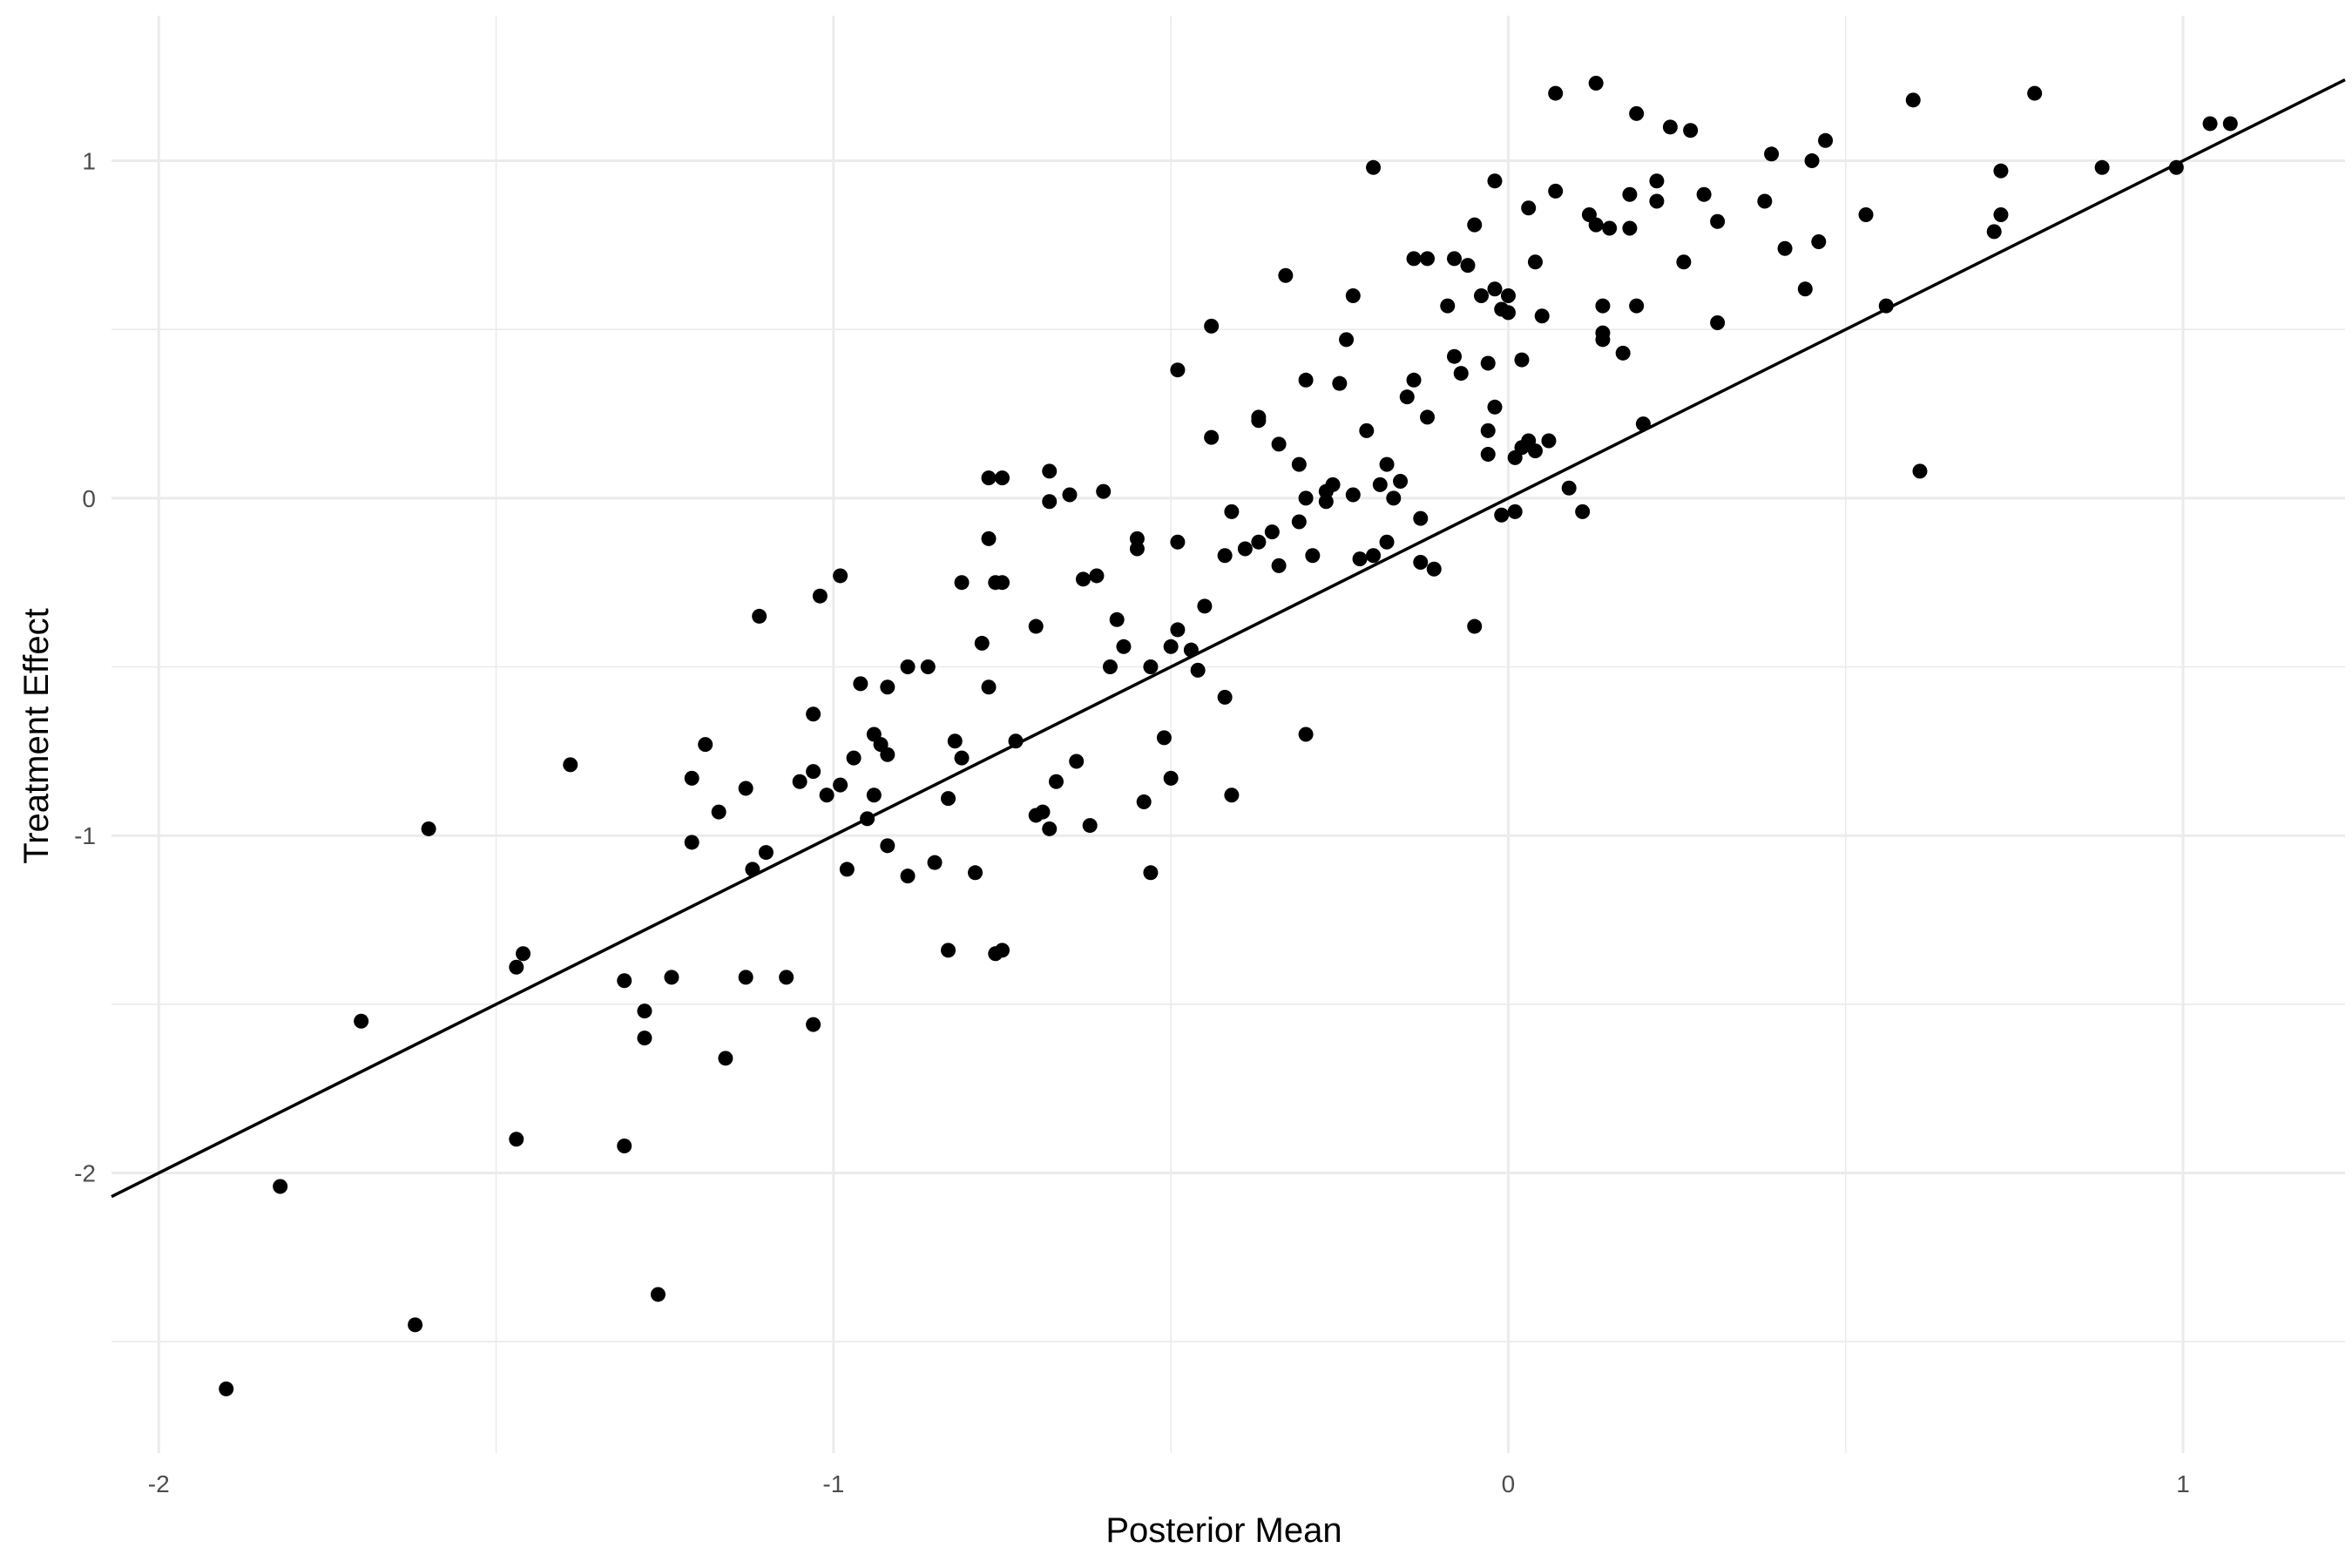 This screenshot has height=1568, width=2352. What do you see at coordinates (833, 1483) in the screenshot?
I see `x-tick-label: -1` at bounding box center [833, 1483].